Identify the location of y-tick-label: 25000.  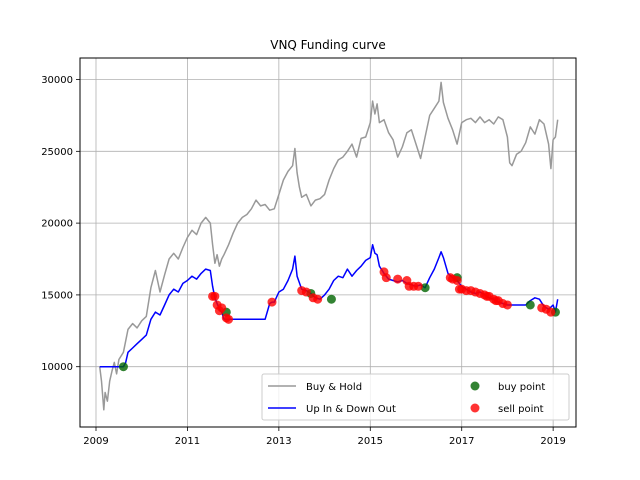
(57, 152).